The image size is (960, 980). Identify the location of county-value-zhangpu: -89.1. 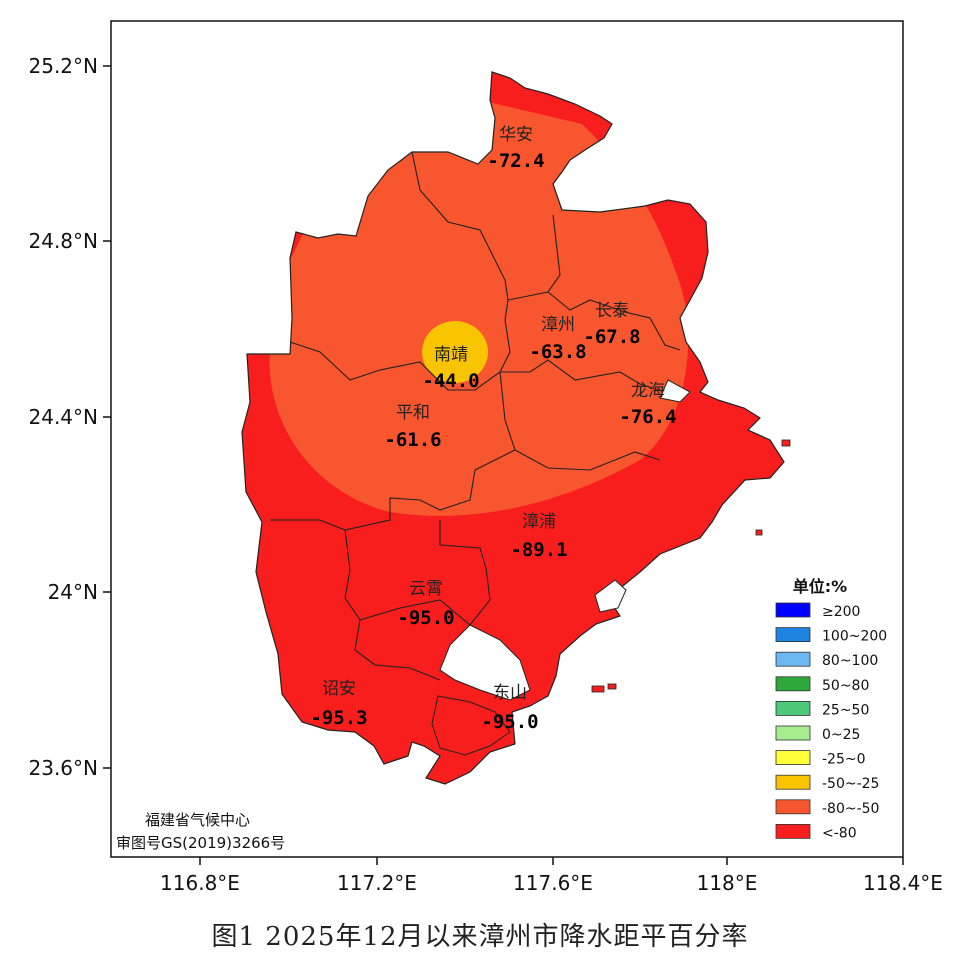
(538, 550).